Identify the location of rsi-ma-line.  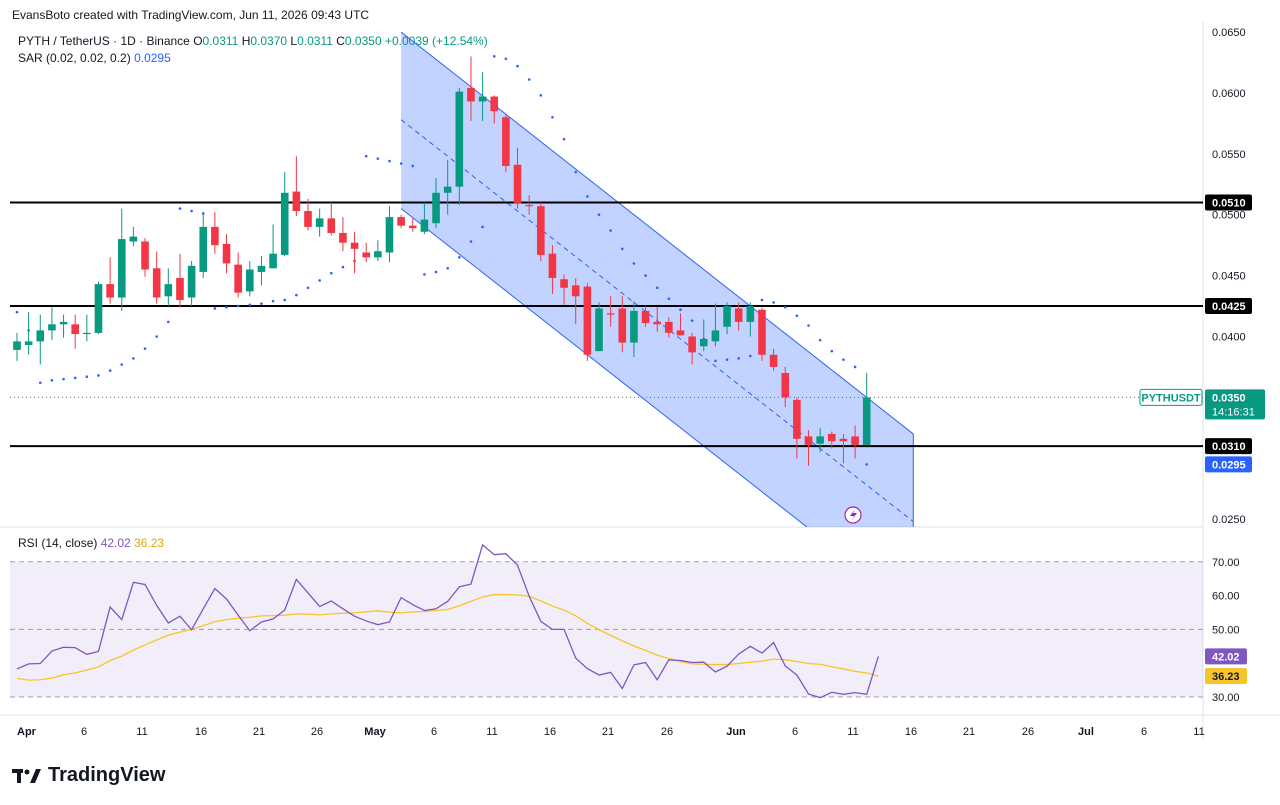
(447, 637).